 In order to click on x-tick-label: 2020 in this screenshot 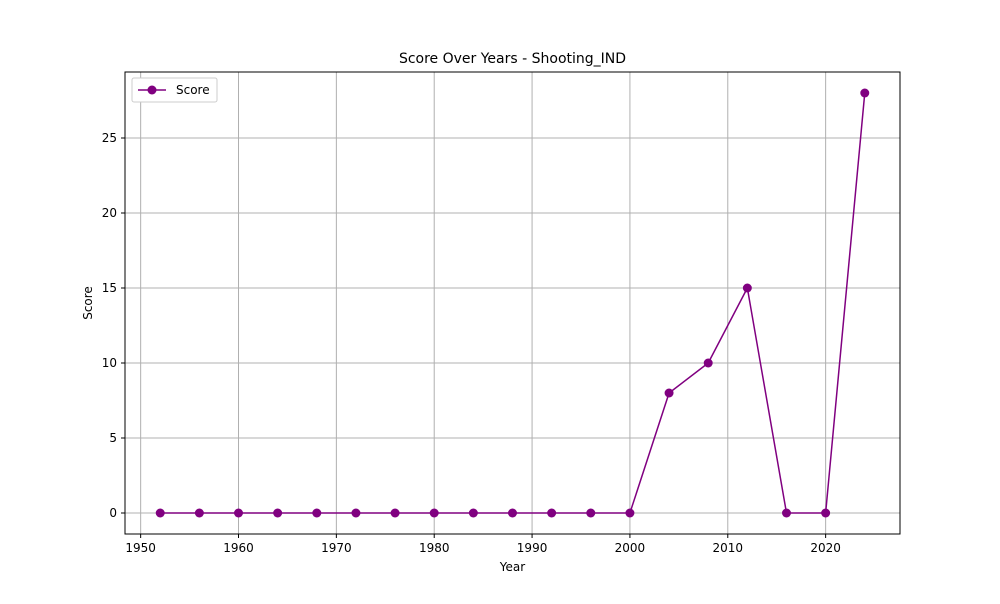, I will do `click(825, 548)`.